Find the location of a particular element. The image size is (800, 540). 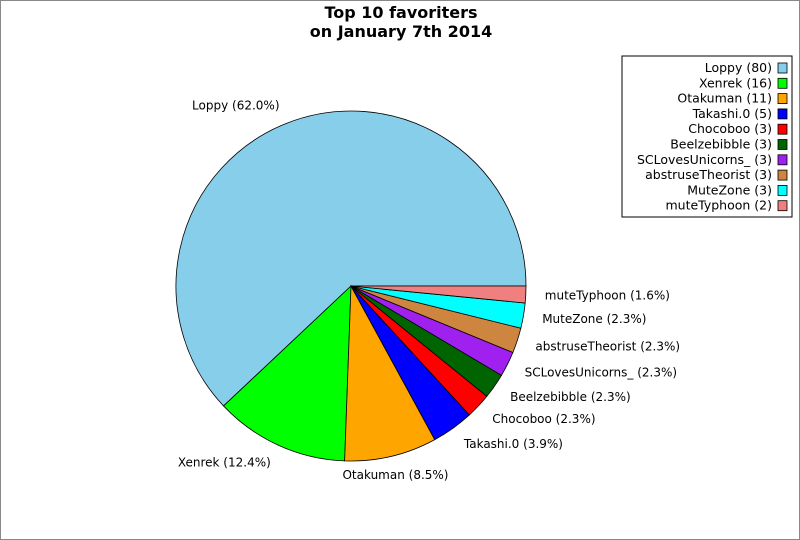

pie-slice-mutetyphoon is located at coordinates (438, 294).